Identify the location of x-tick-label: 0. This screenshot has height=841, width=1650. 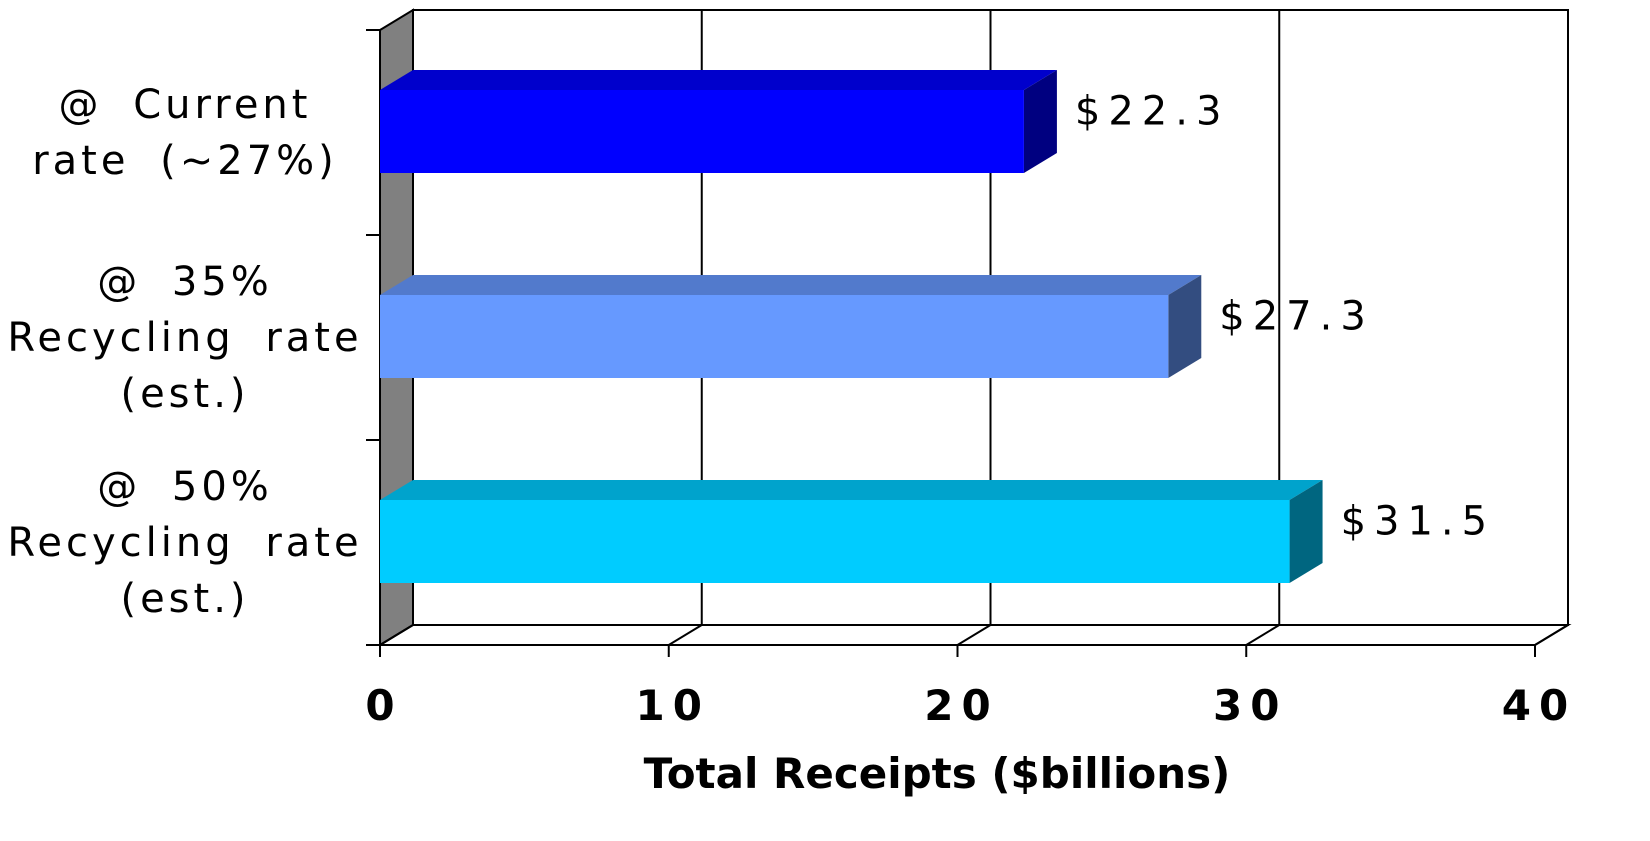
(383, 705).